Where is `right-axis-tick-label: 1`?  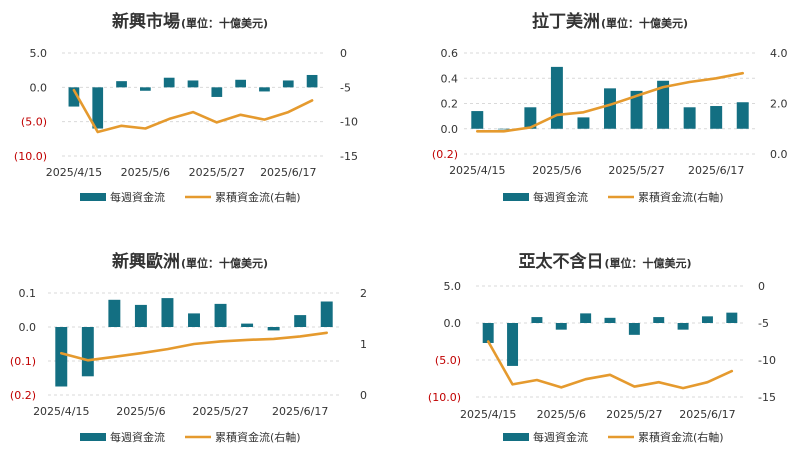 right-axis-tick-label: 1 is located at coordinates (363, 344).